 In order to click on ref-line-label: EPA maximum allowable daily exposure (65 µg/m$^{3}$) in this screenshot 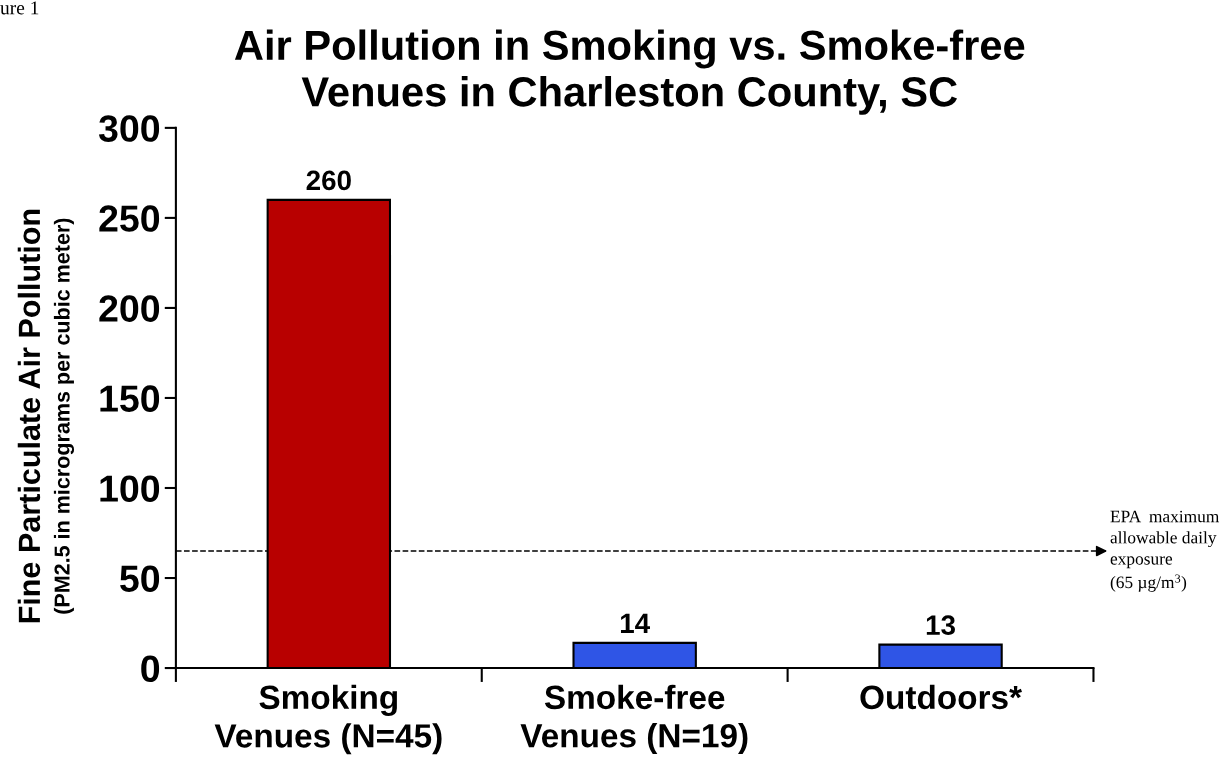, I will do `click(1165, 551)`.